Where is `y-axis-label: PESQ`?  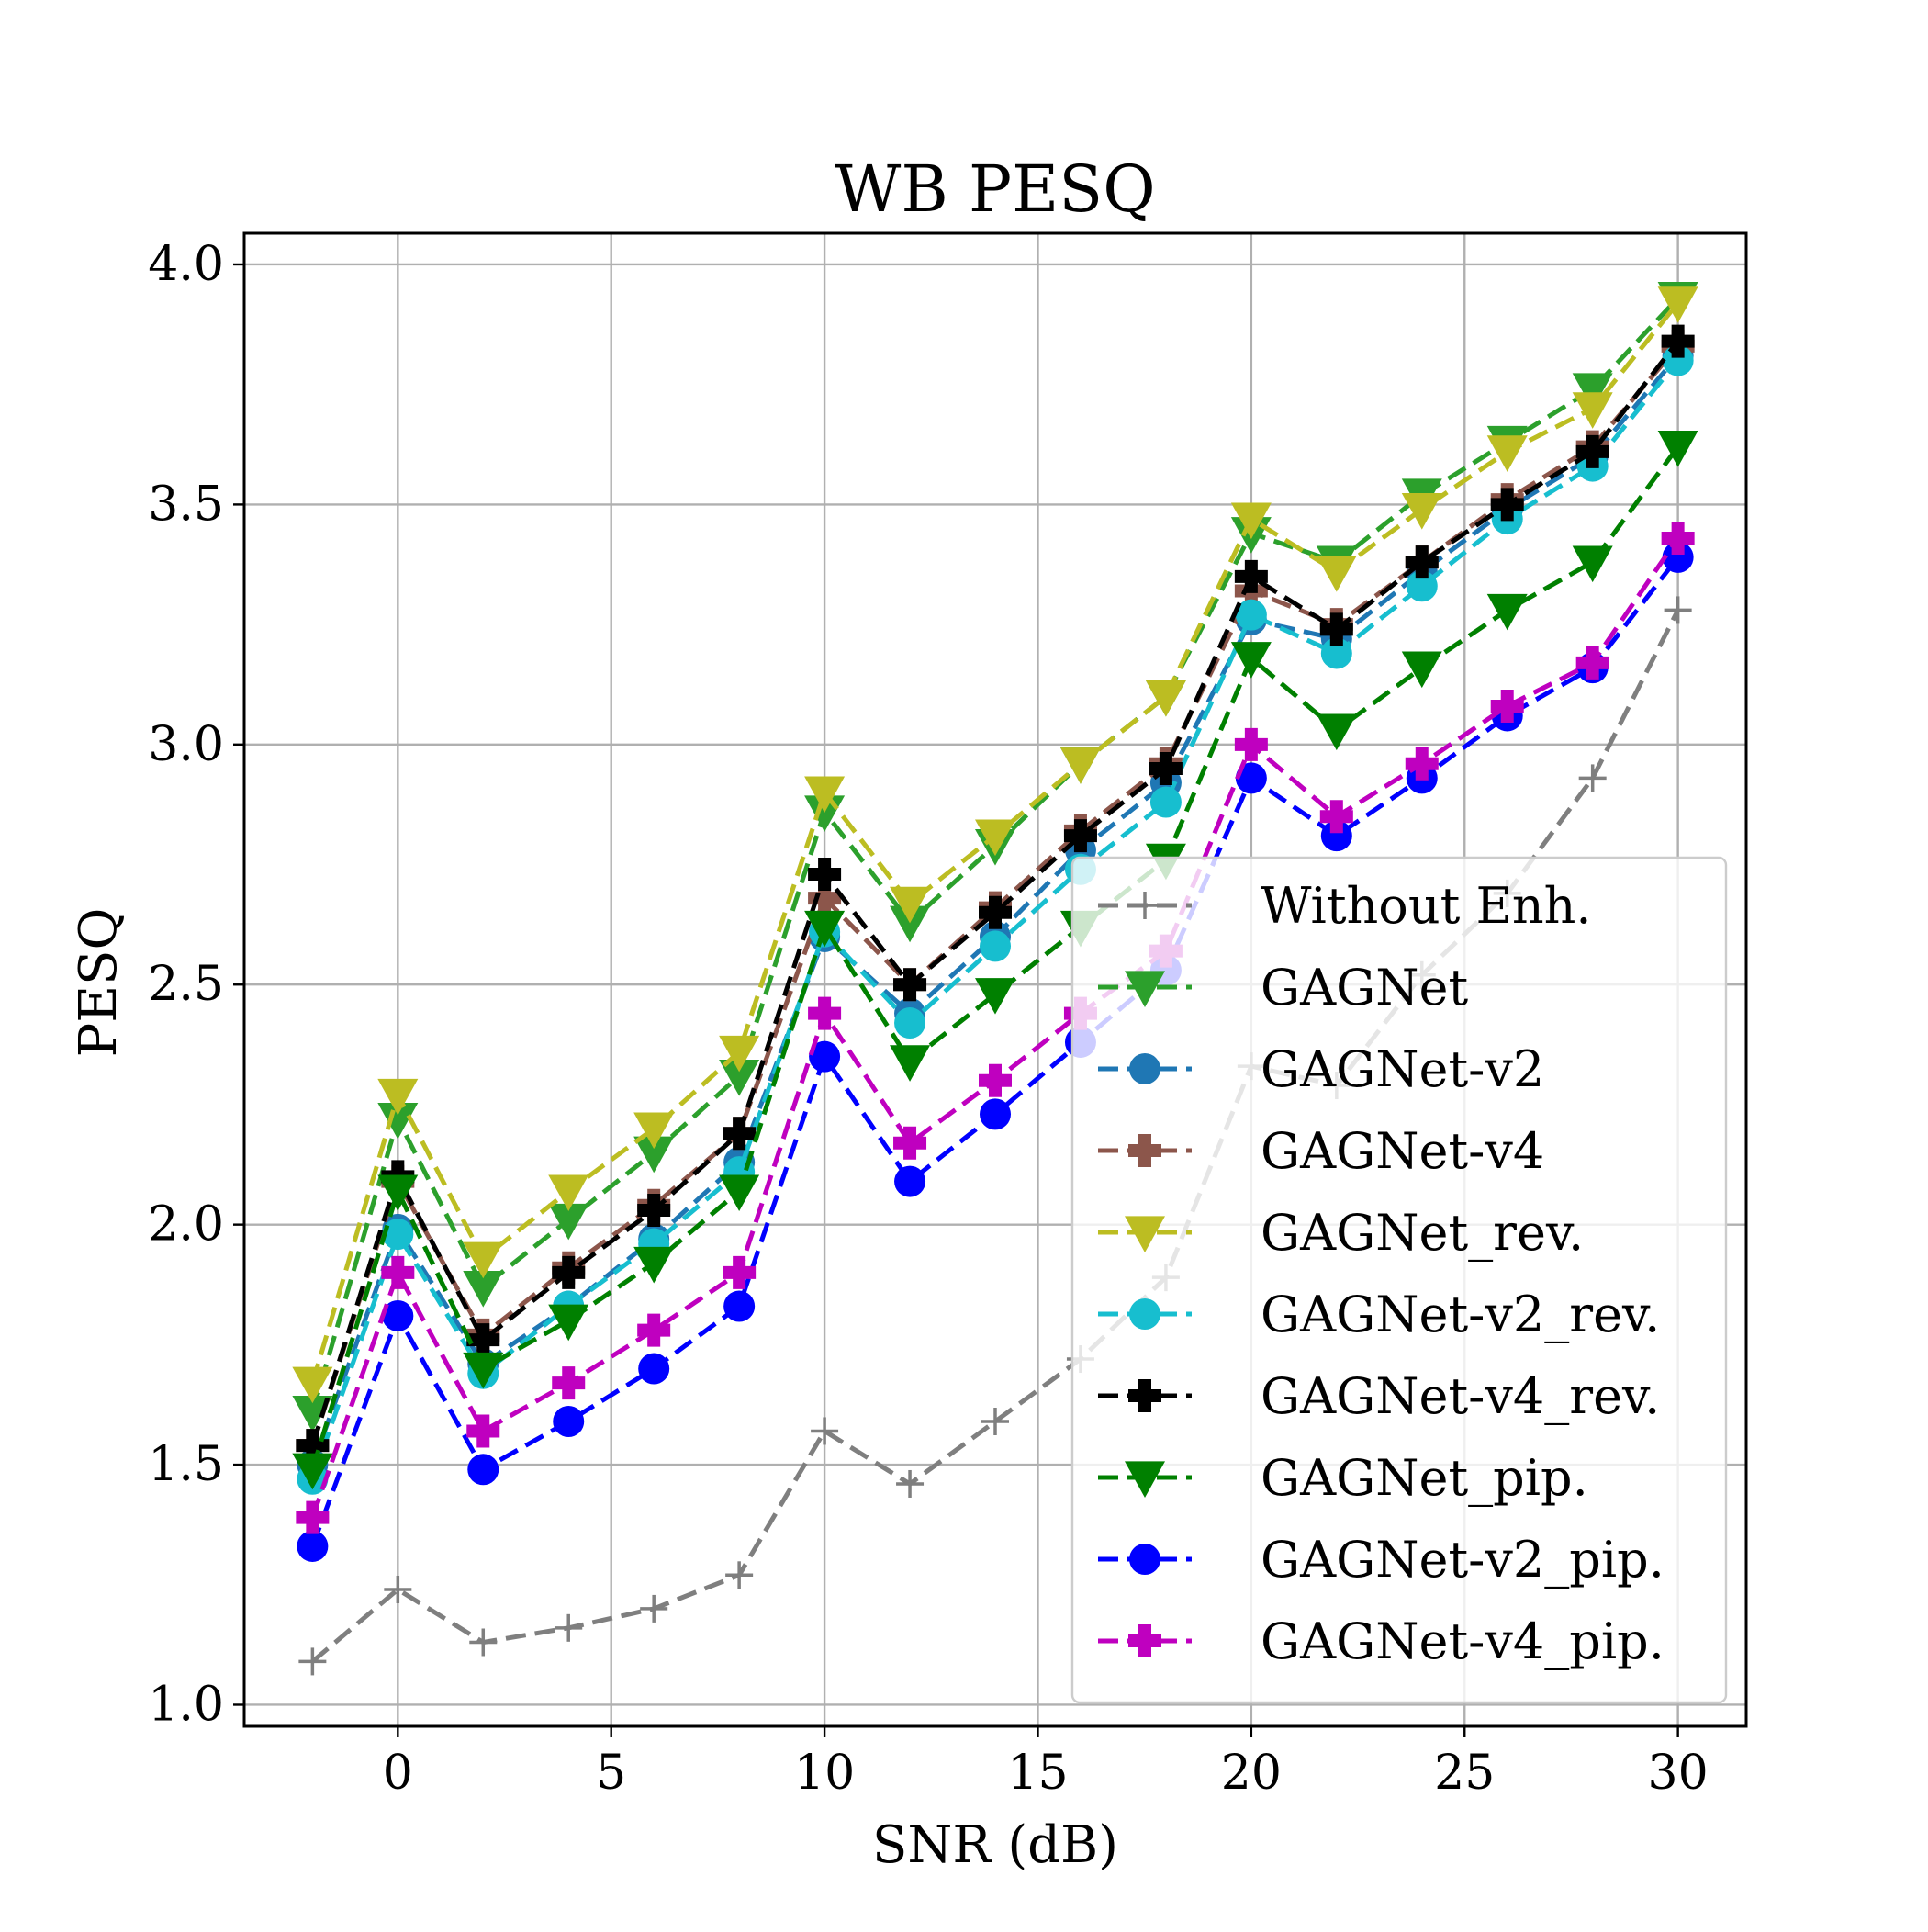 y-axis-label: PESQ is located at coordinates (99, 983).